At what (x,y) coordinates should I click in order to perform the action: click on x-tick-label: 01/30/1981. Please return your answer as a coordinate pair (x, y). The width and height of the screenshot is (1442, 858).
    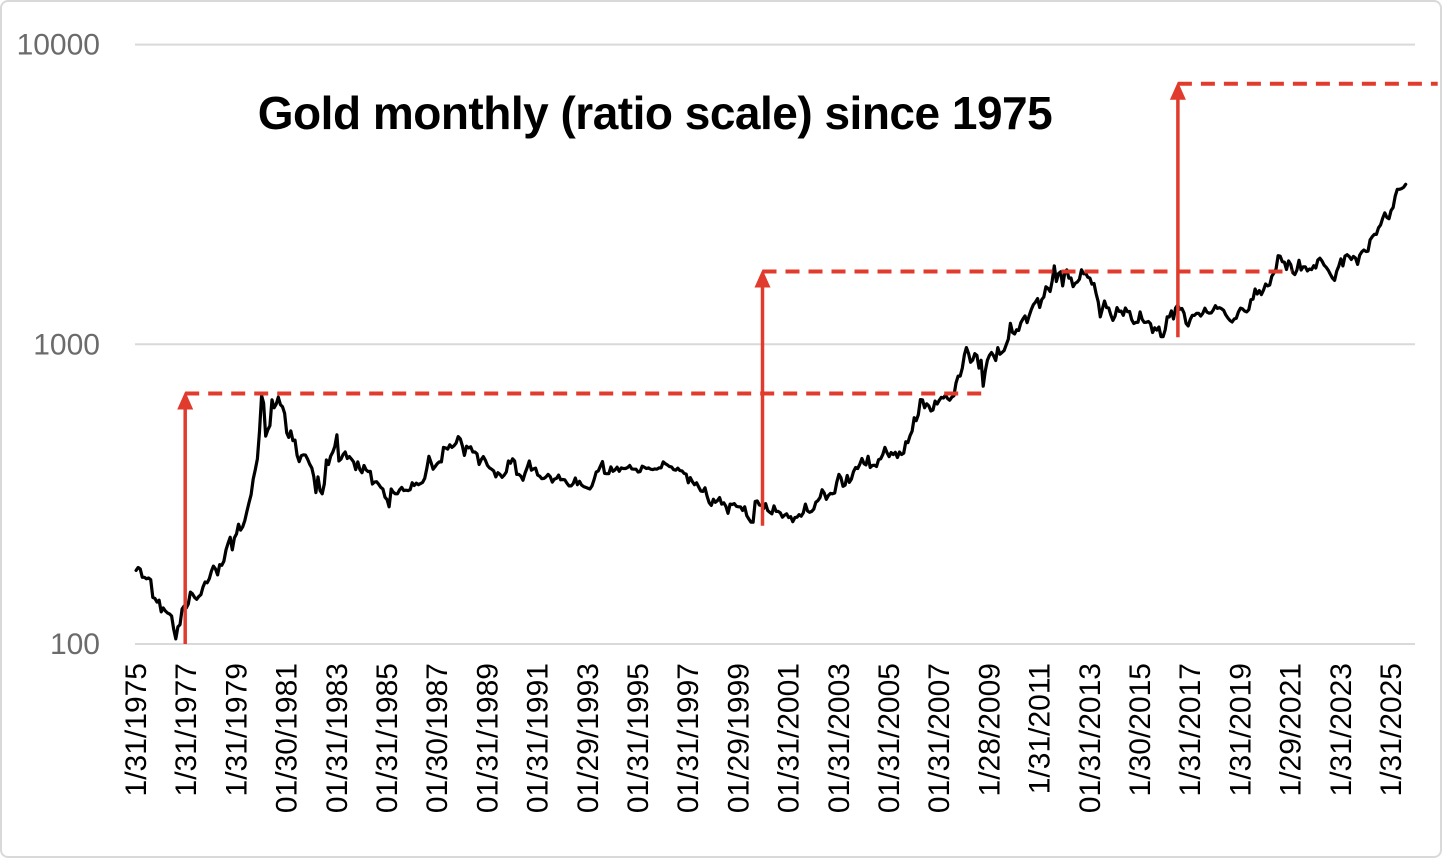
    Looking at the image, I should click on (287, 738).